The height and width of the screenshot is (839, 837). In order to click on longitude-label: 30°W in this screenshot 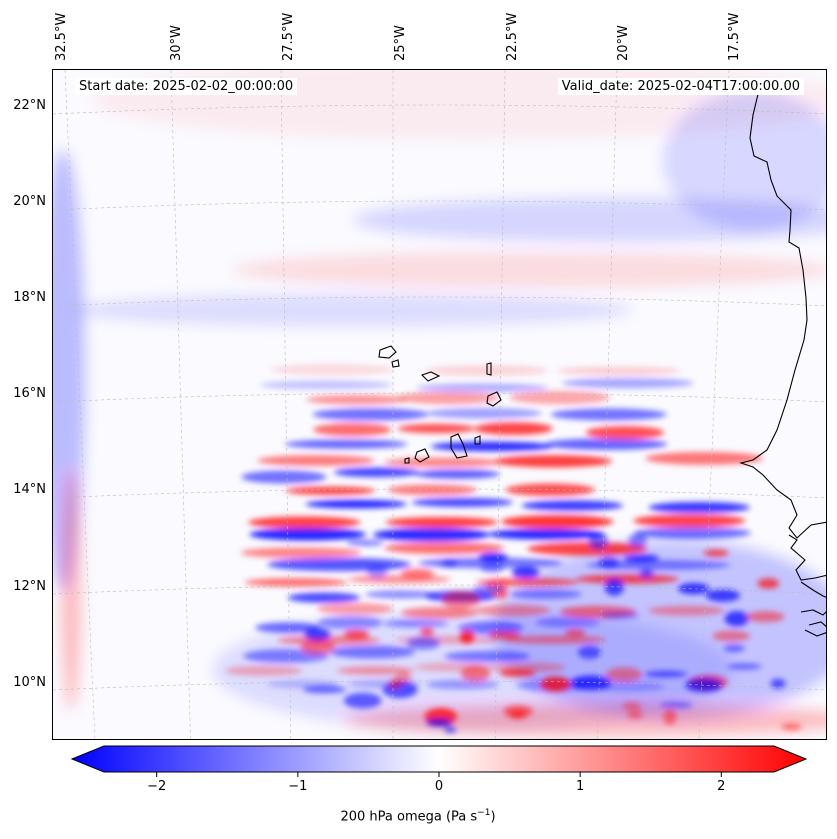, I will do `click(176, 43)`.